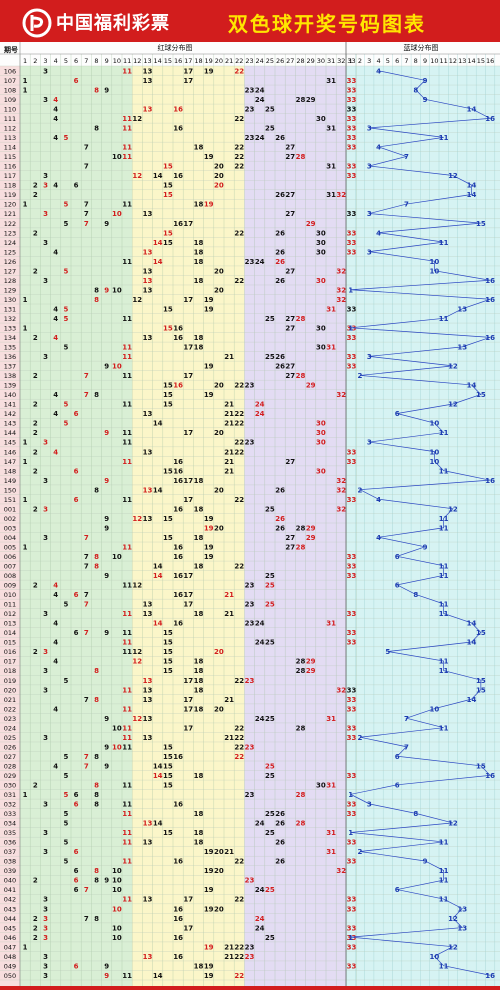 This screenshot has width=500, height=990. I want to click on period-label: 118, so click(10, 186).